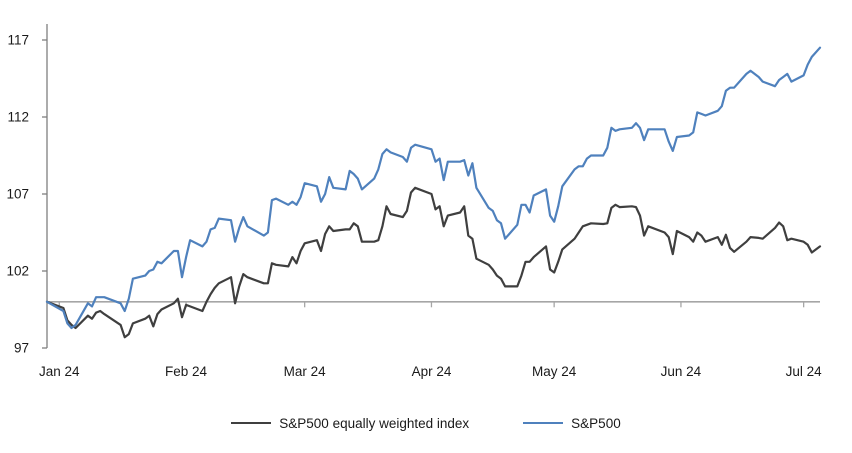  What do you see at coordinates (17, 194) in the screenshot?
I see `y-axis-tick-label: 107` at bounding box center [17, 194].